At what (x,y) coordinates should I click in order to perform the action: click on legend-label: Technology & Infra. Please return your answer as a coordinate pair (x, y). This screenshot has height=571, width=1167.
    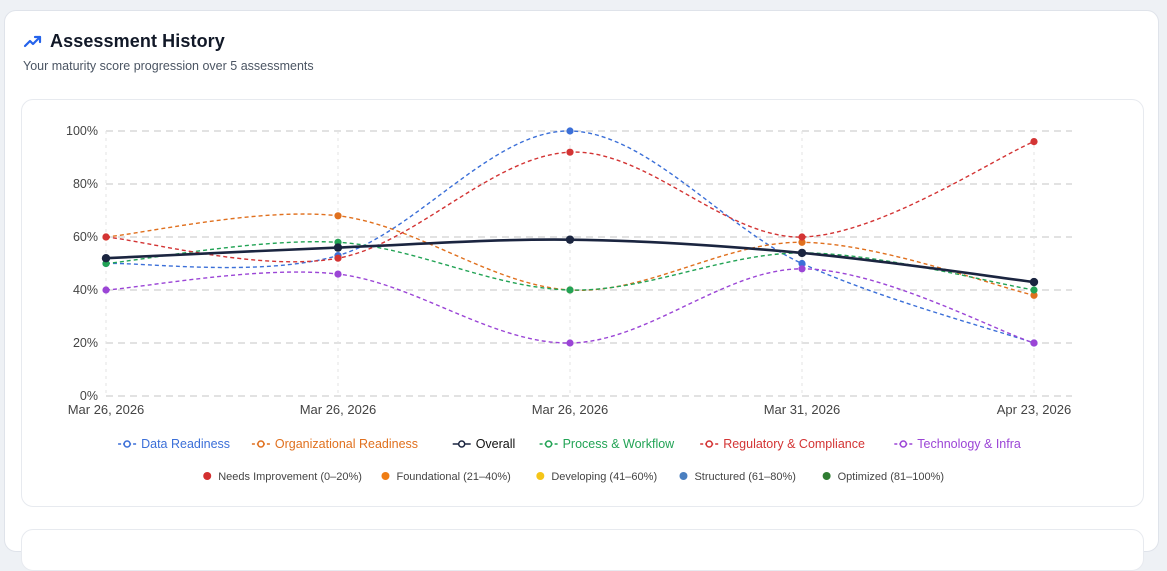
    Looking at the image, I should click on (969, 444).